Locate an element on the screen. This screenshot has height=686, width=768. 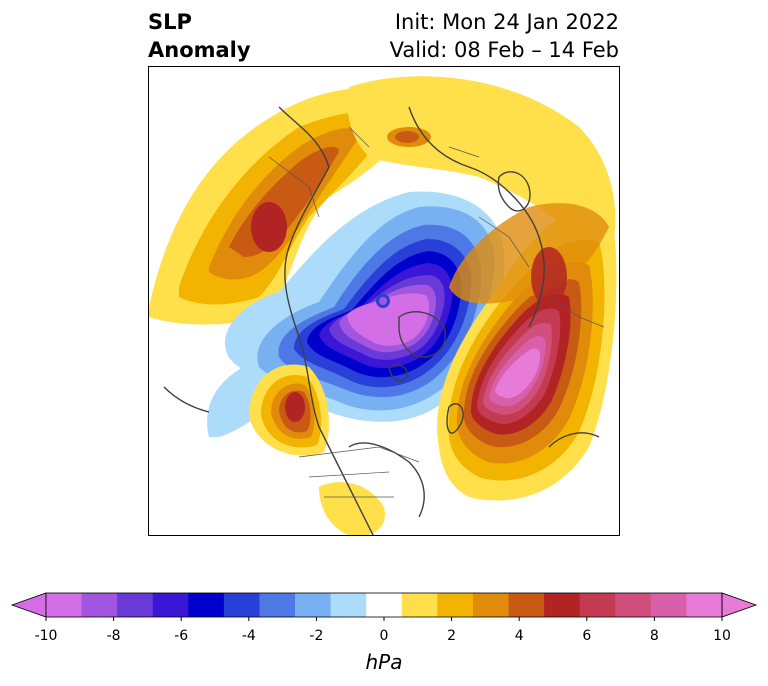
colorbar-unit-label: hPa is located at coordinates (384, 662).